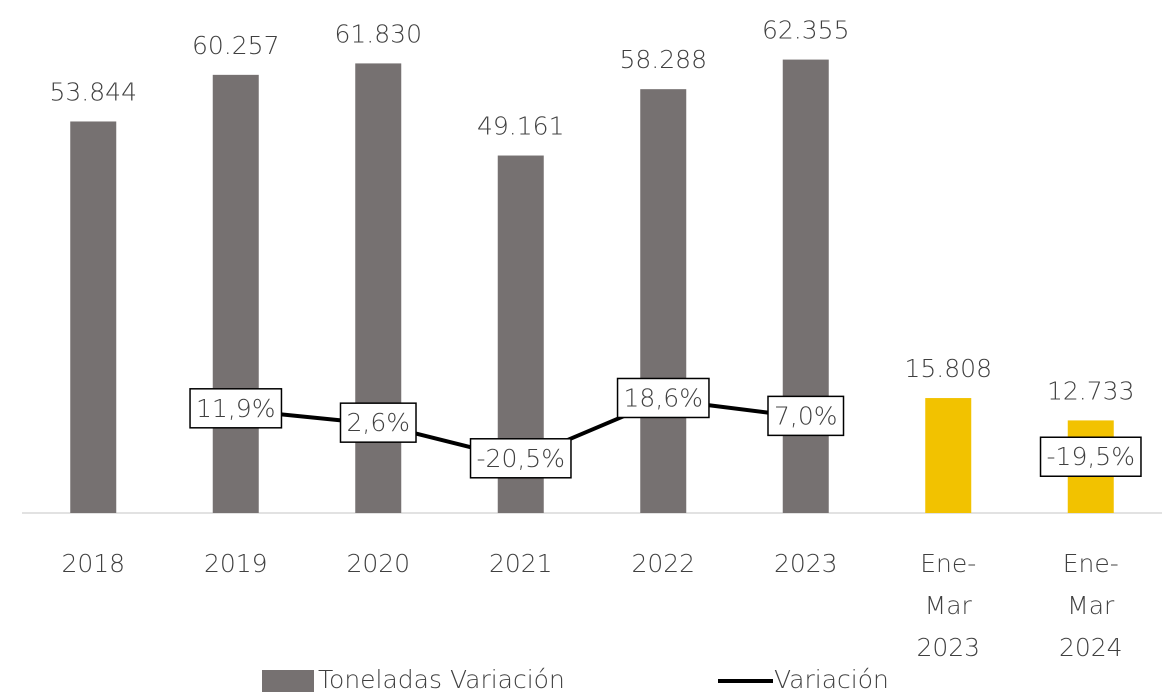  Describe the element at coordinates (831, 679) in the screenshot. I see `legend-label: Variación` at that location.